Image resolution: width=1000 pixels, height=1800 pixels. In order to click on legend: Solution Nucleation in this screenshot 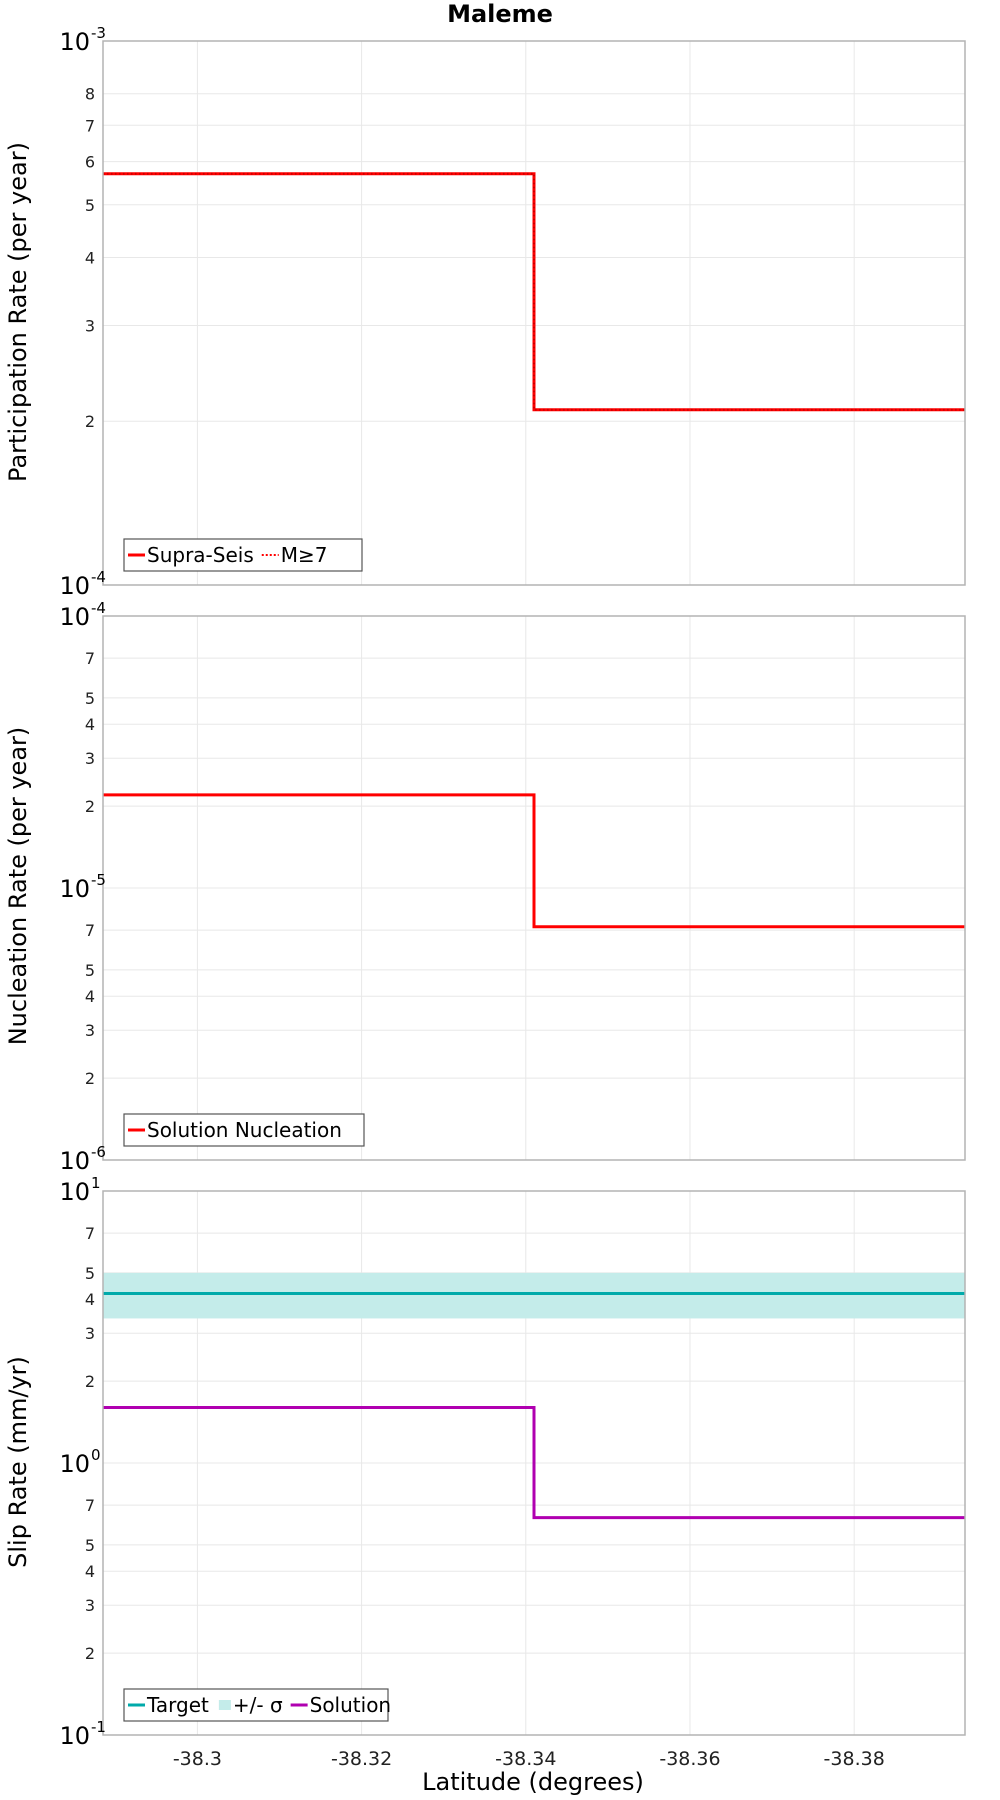, I will do `click(244, 1130)`.